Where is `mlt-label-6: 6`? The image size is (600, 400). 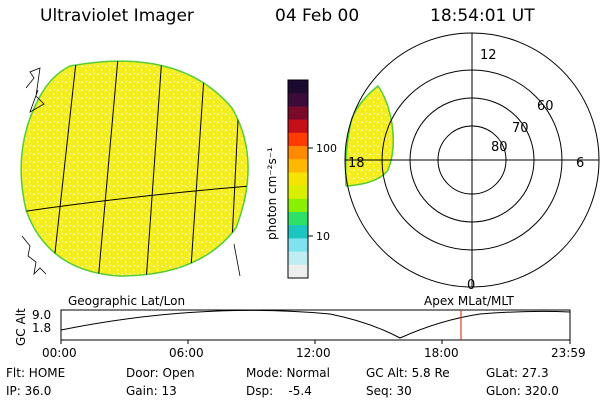 mlt-label-6: 6 is located at coordinates (580, 163).